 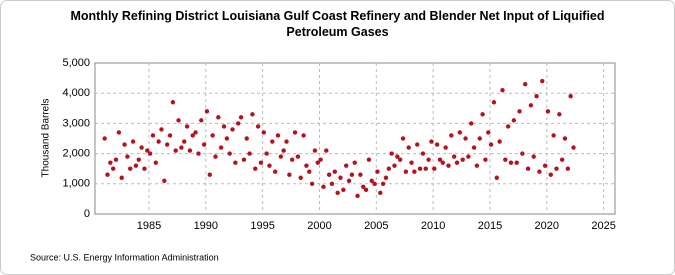 I want to click on x-tick-label: 1985, so click(x=149, y=226).